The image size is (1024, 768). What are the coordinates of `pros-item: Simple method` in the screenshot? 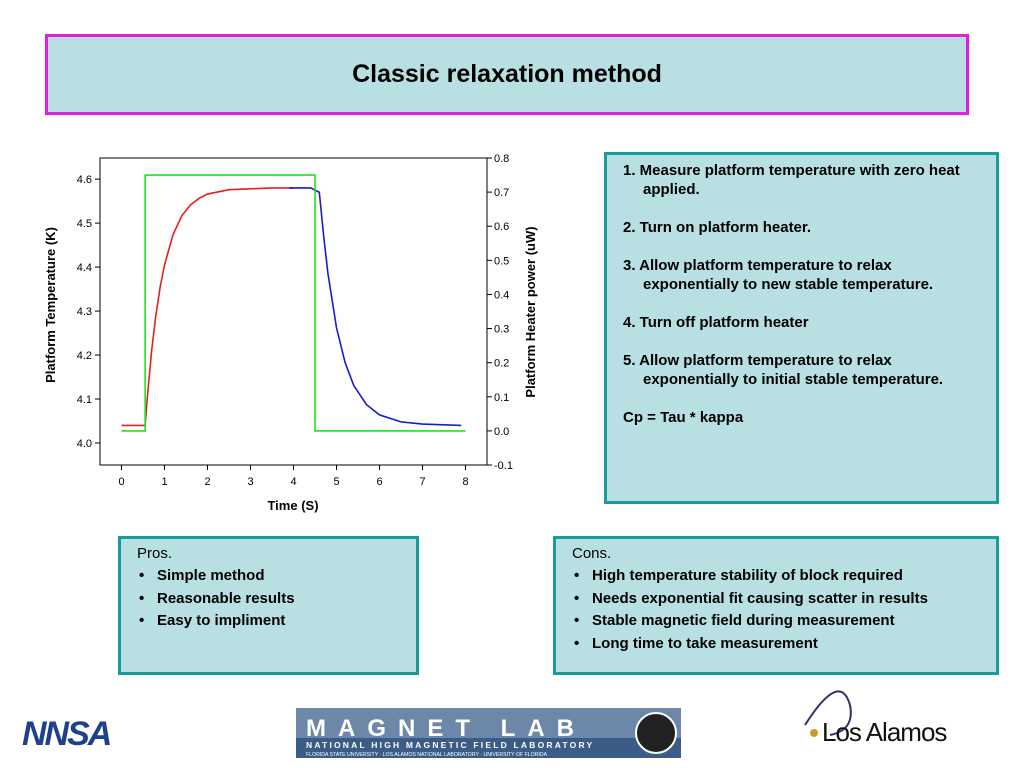 It's located at (271, 576).